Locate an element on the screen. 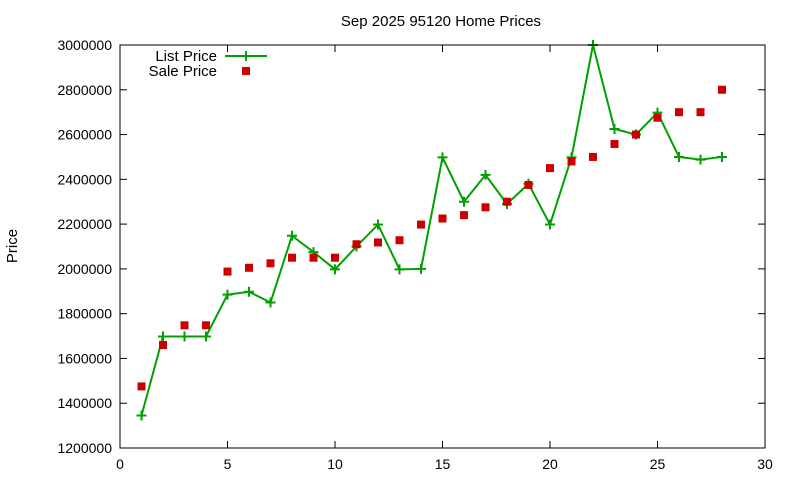 The image size is (800, 485). x-tick-label: 0 is located at coordinates (120, 464).